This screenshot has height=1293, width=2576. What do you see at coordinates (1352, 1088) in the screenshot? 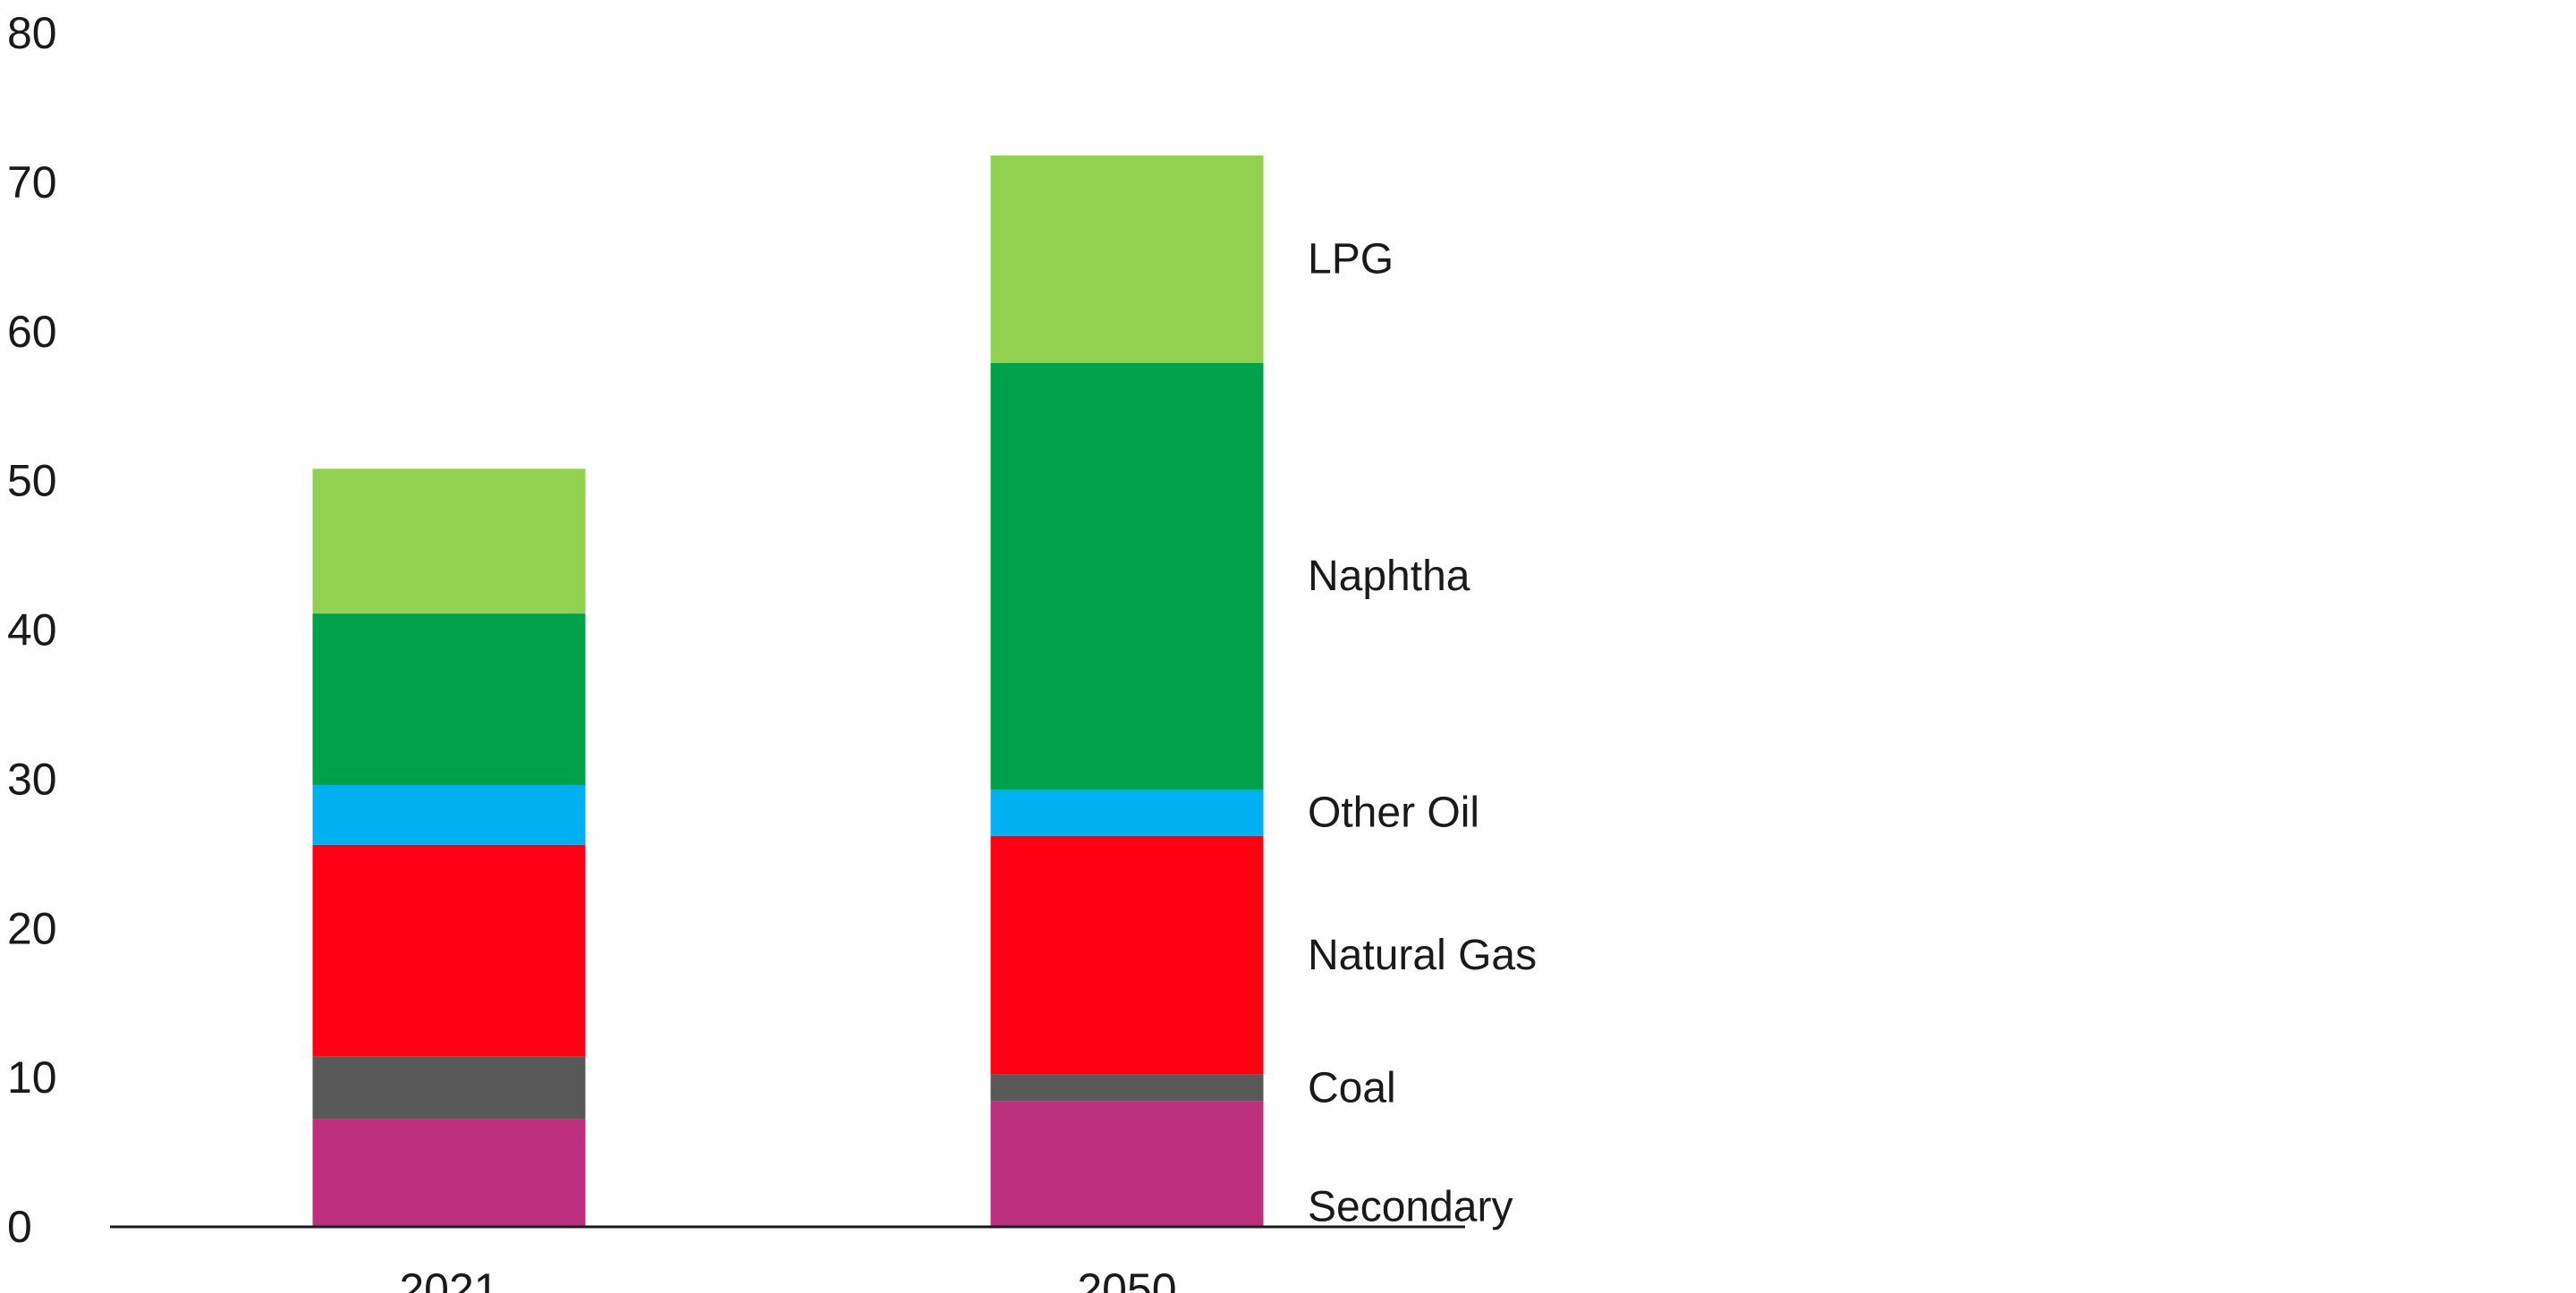
I see `series-label-coal: Coal` at bounding box center [1352, 1088].